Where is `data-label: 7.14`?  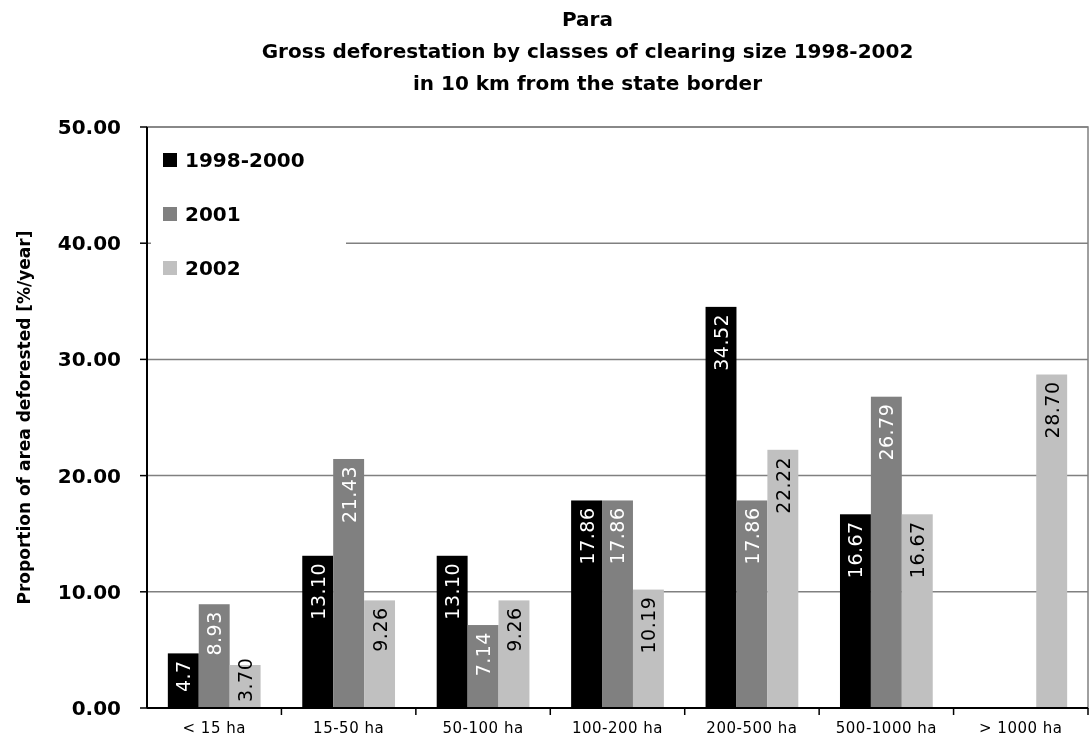
data-label: 7.14 is located at coordinates (483, 654).